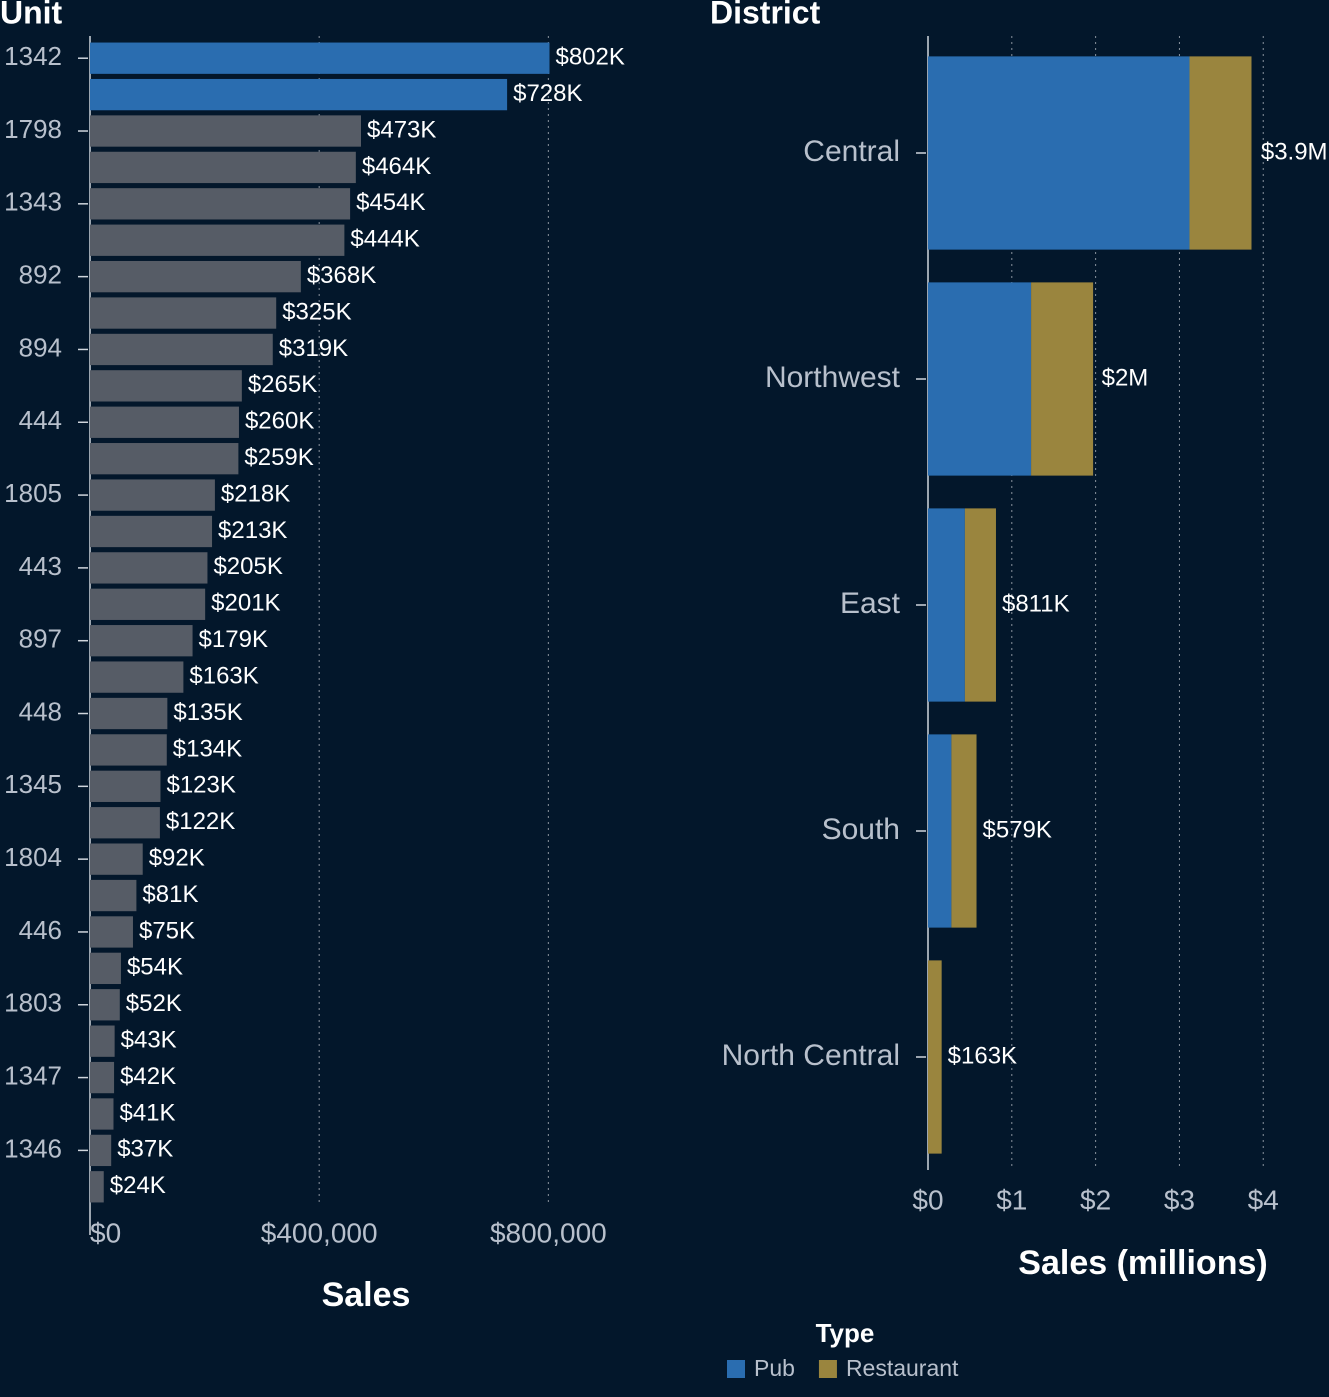 This screenshot has height=1397, width=1329. Describe the element at coordinates (548, 1232) in the screenshot. I see `x-tick-label: $800,000` at that location.